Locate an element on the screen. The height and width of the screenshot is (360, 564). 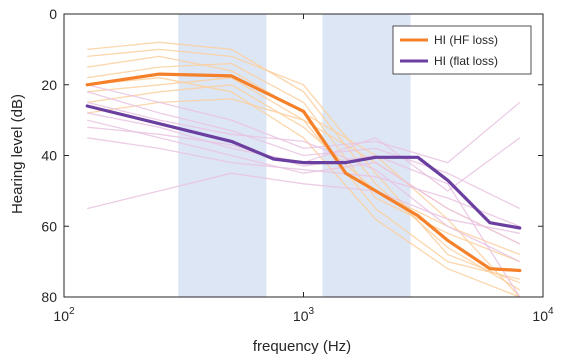
legend-label-flat-loss: HI (flat loss) is located at coordinates (466, 61).